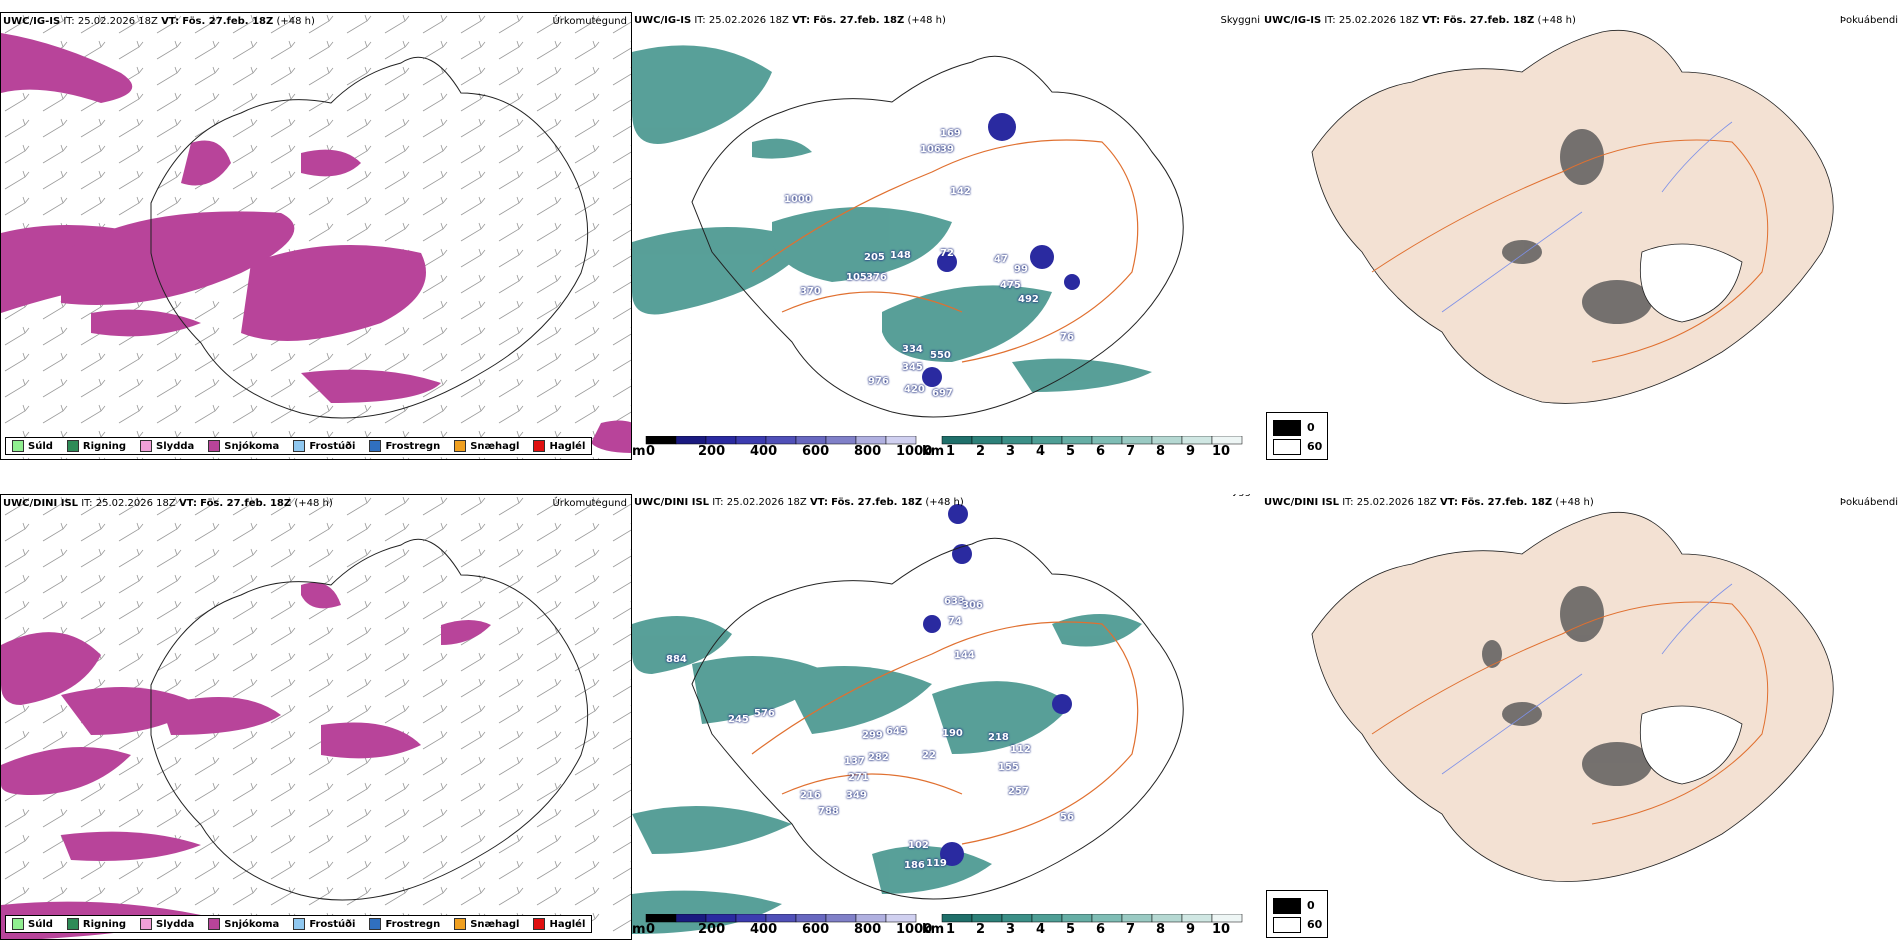  What do you see at coordinates (896, 731) in the screenshot?
I see `precip-label: 645` at bounding box center [896, 731].